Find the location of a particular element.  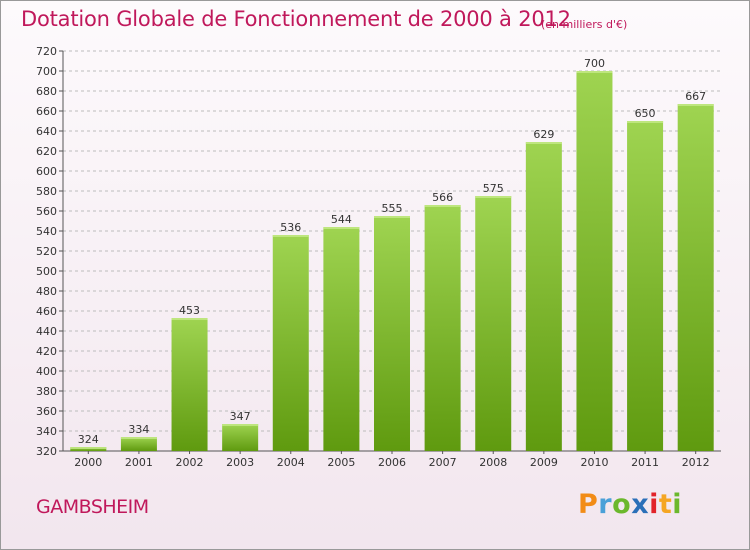

data-label-2005: 544 is located at coordinates (341, 219).